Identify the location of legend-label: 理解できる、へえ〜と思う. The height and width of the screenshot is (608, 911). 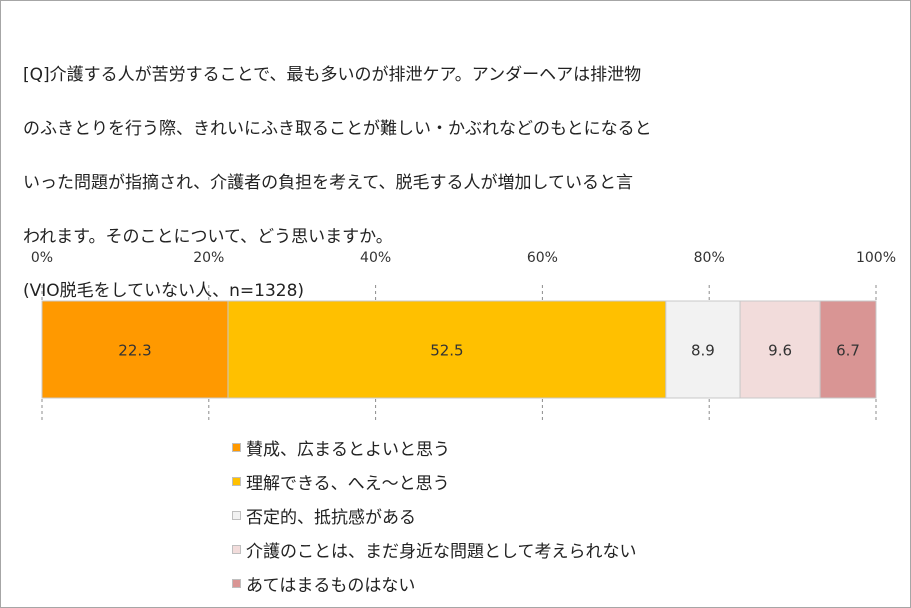
(348, 483).